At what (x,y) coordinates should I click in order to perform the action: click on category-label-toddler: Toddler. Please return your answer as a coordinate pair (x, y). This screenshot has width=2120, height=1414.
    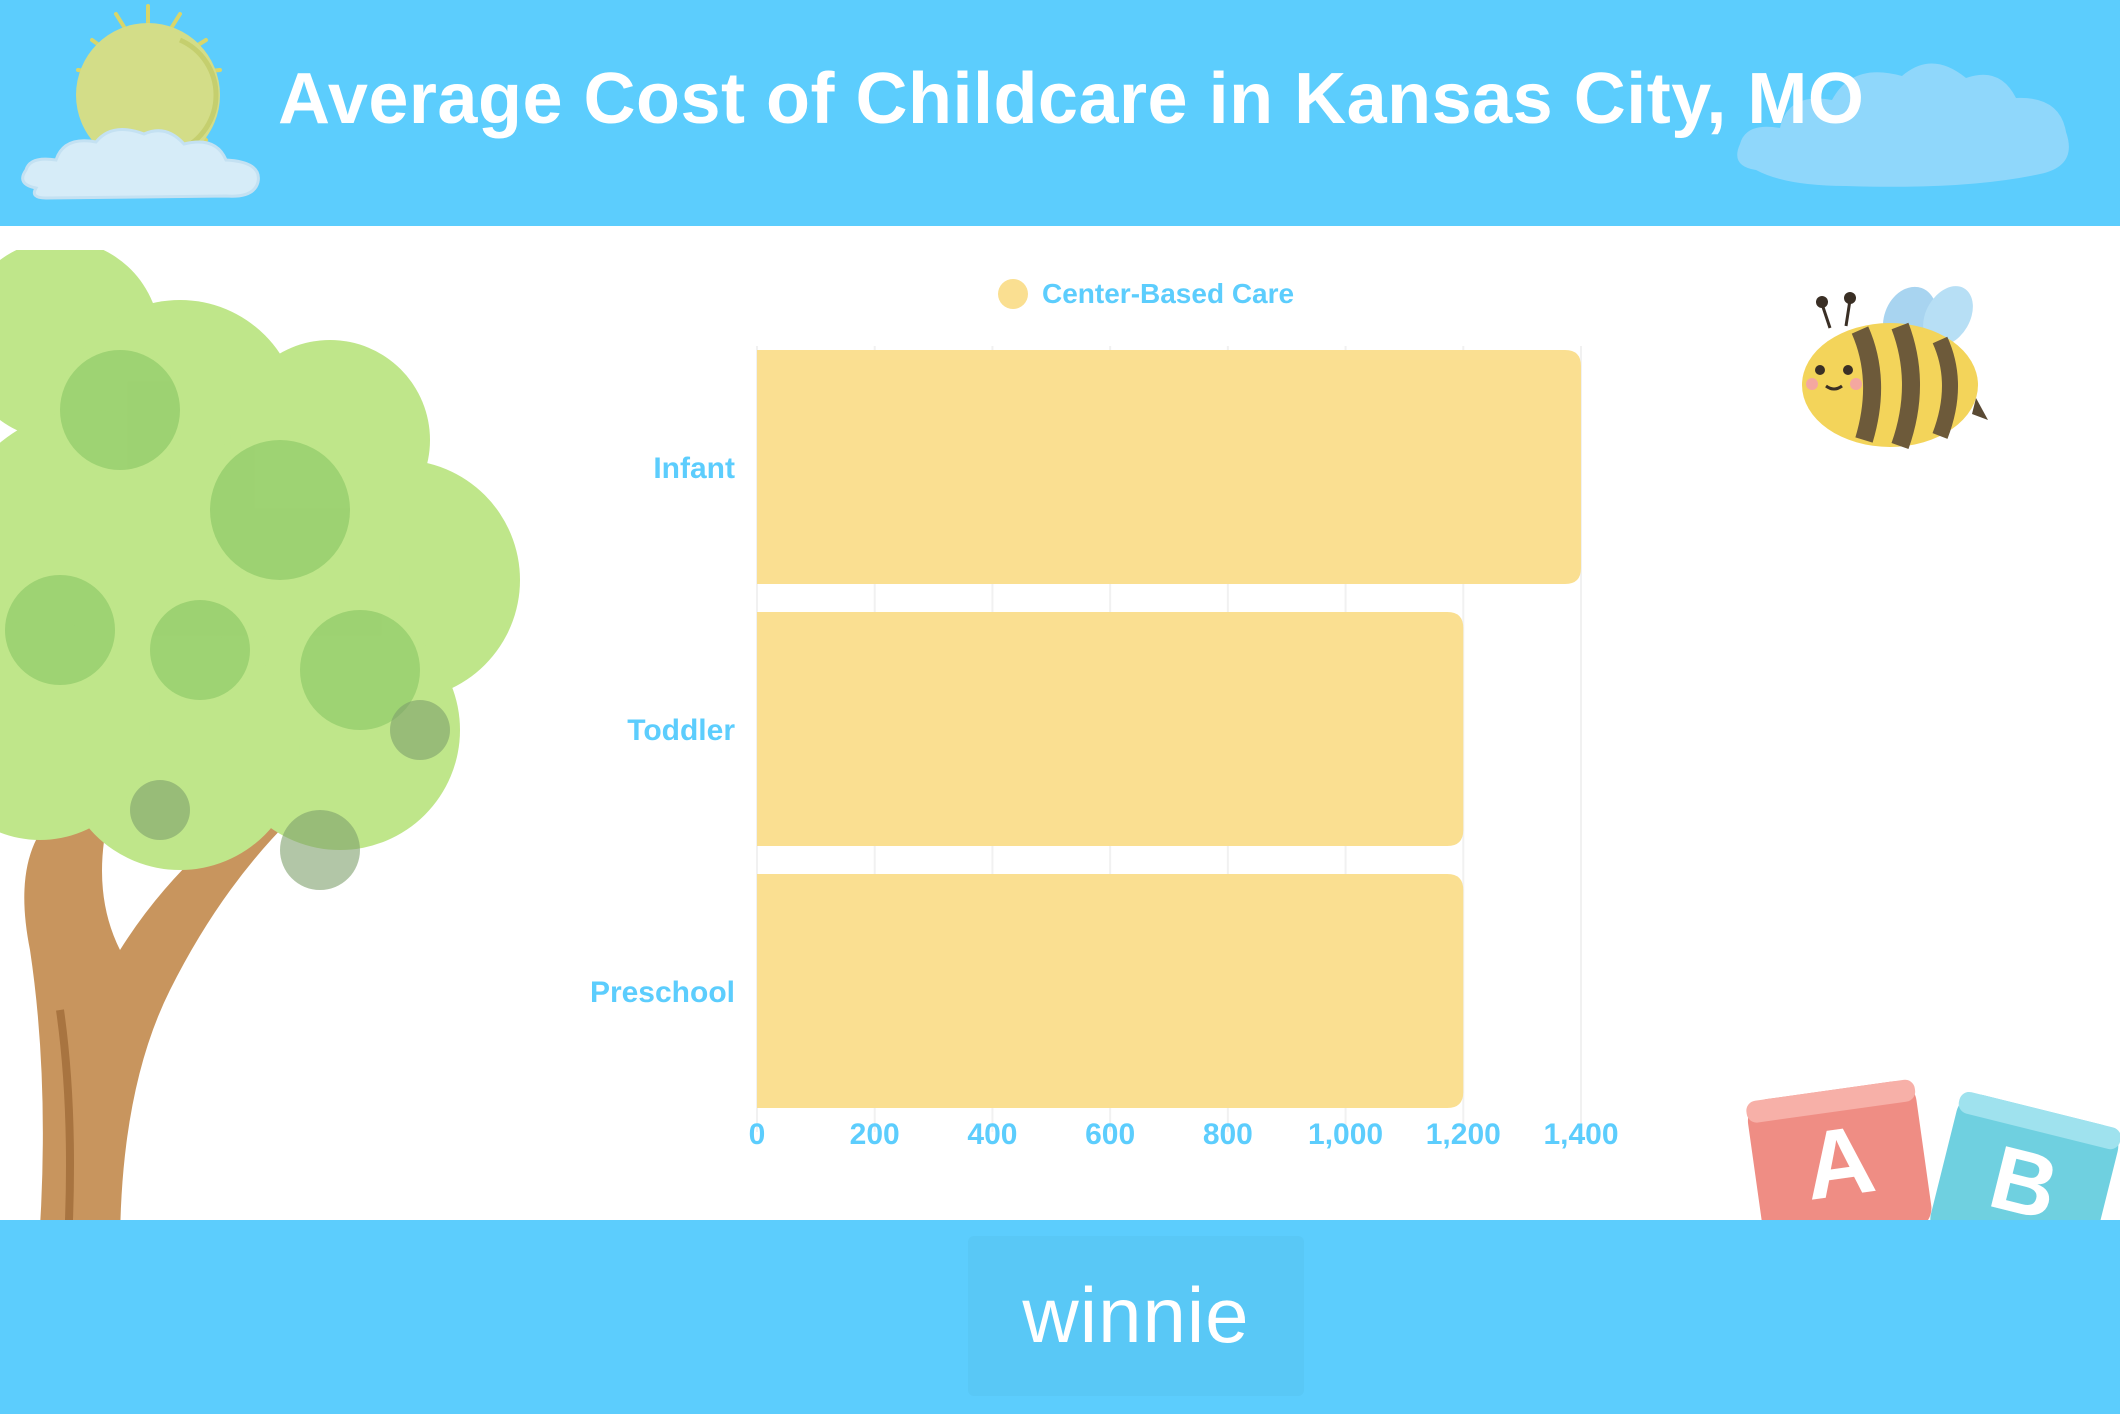
    Looking at the image, I should click on (681, 730).